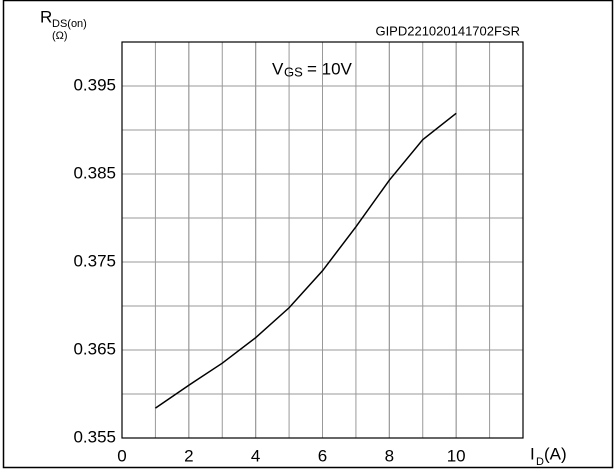 The width and height of the screenshot is (615, 469). What do you see at coordinates (447, 30) in the screenshot?
I see `figure-code: GIPD221020141702FSR` at bounding box center [447, 30].